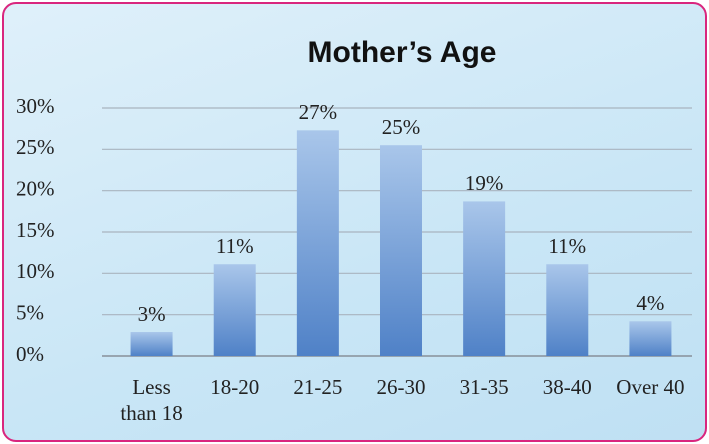  I want to click on x-tick-label: 21-25, so click(318, 387).